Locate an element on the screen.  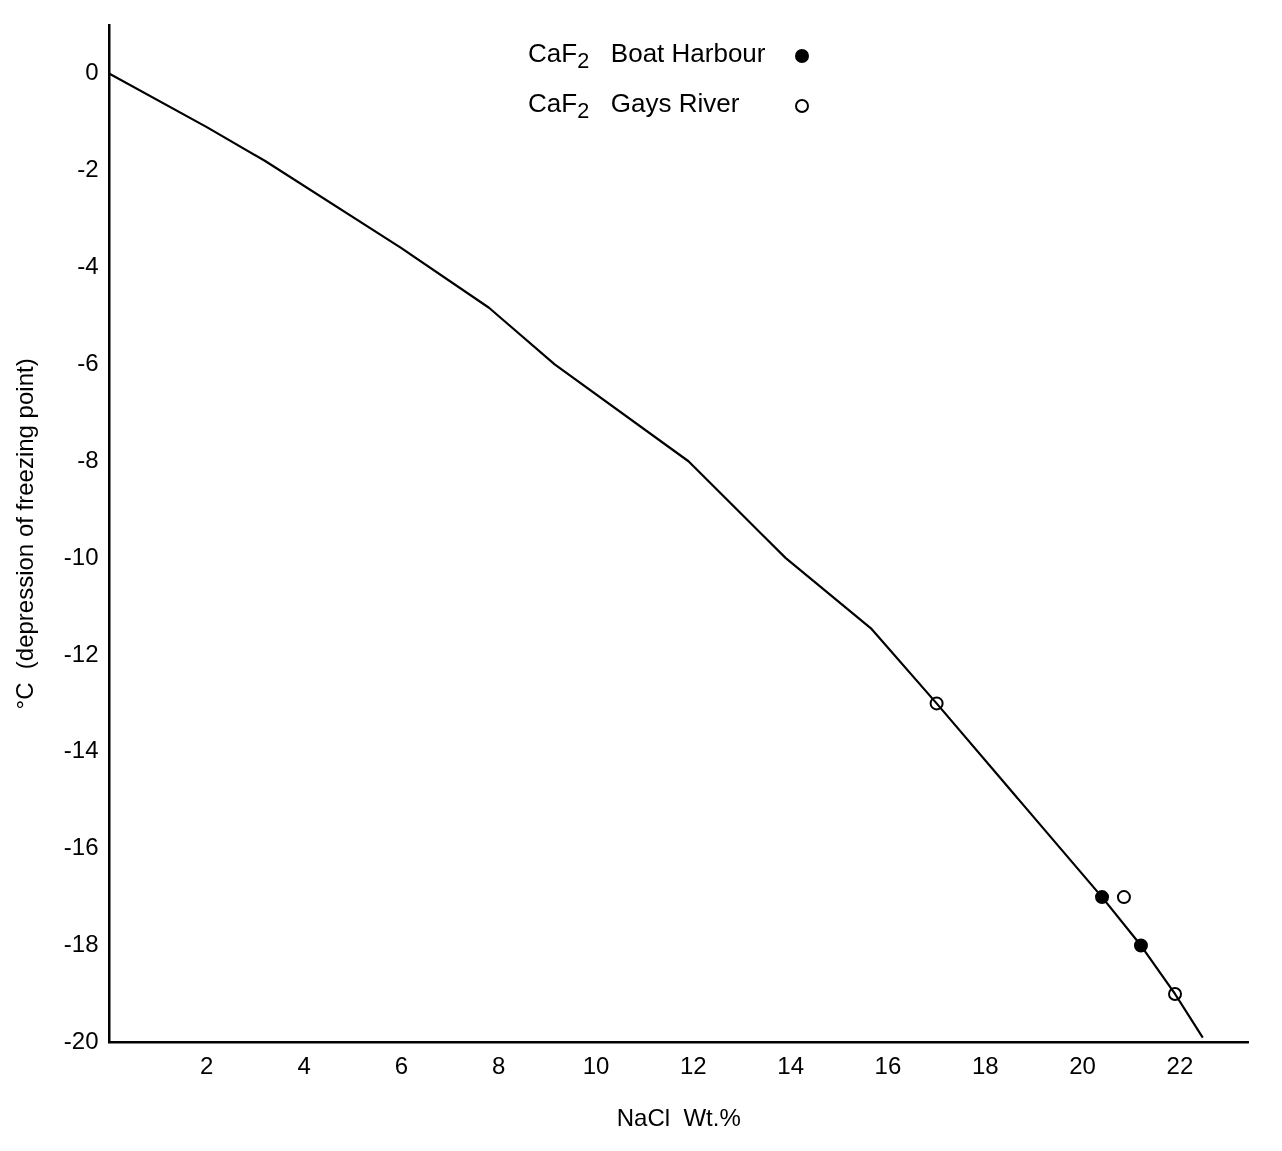
y-tick-label: -8 is located at coordinates (88, 459).